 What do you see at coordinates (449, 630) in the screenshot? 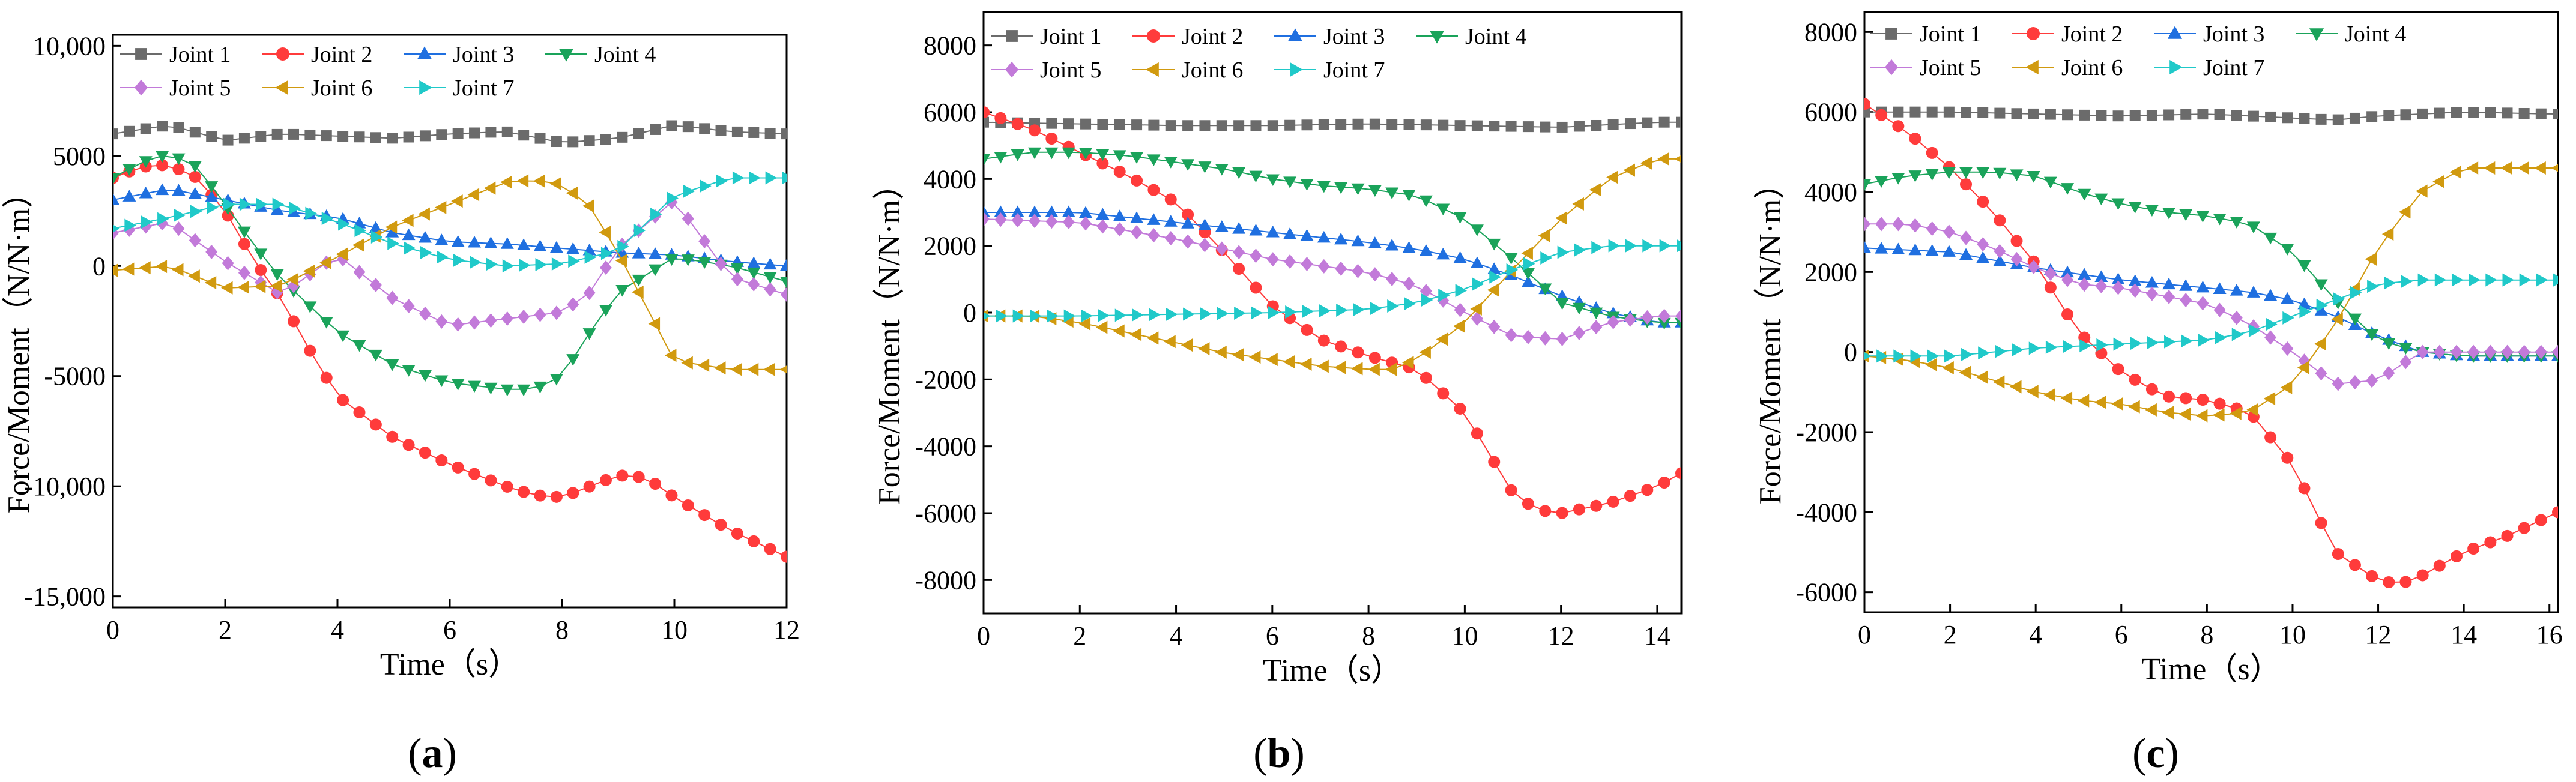
I see `x-tick-label: 6` at bounding box center [449, 630].